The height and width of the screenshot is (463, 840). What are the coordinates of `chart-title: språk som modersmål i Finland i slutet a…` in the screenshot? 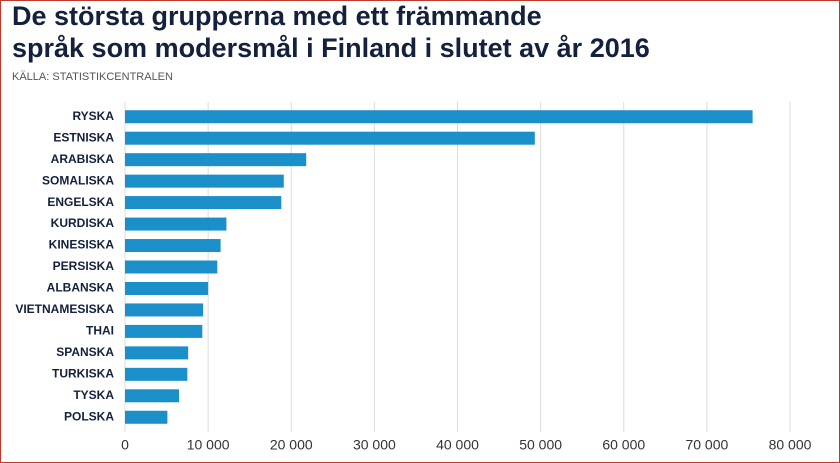 It's located at (331, 48).